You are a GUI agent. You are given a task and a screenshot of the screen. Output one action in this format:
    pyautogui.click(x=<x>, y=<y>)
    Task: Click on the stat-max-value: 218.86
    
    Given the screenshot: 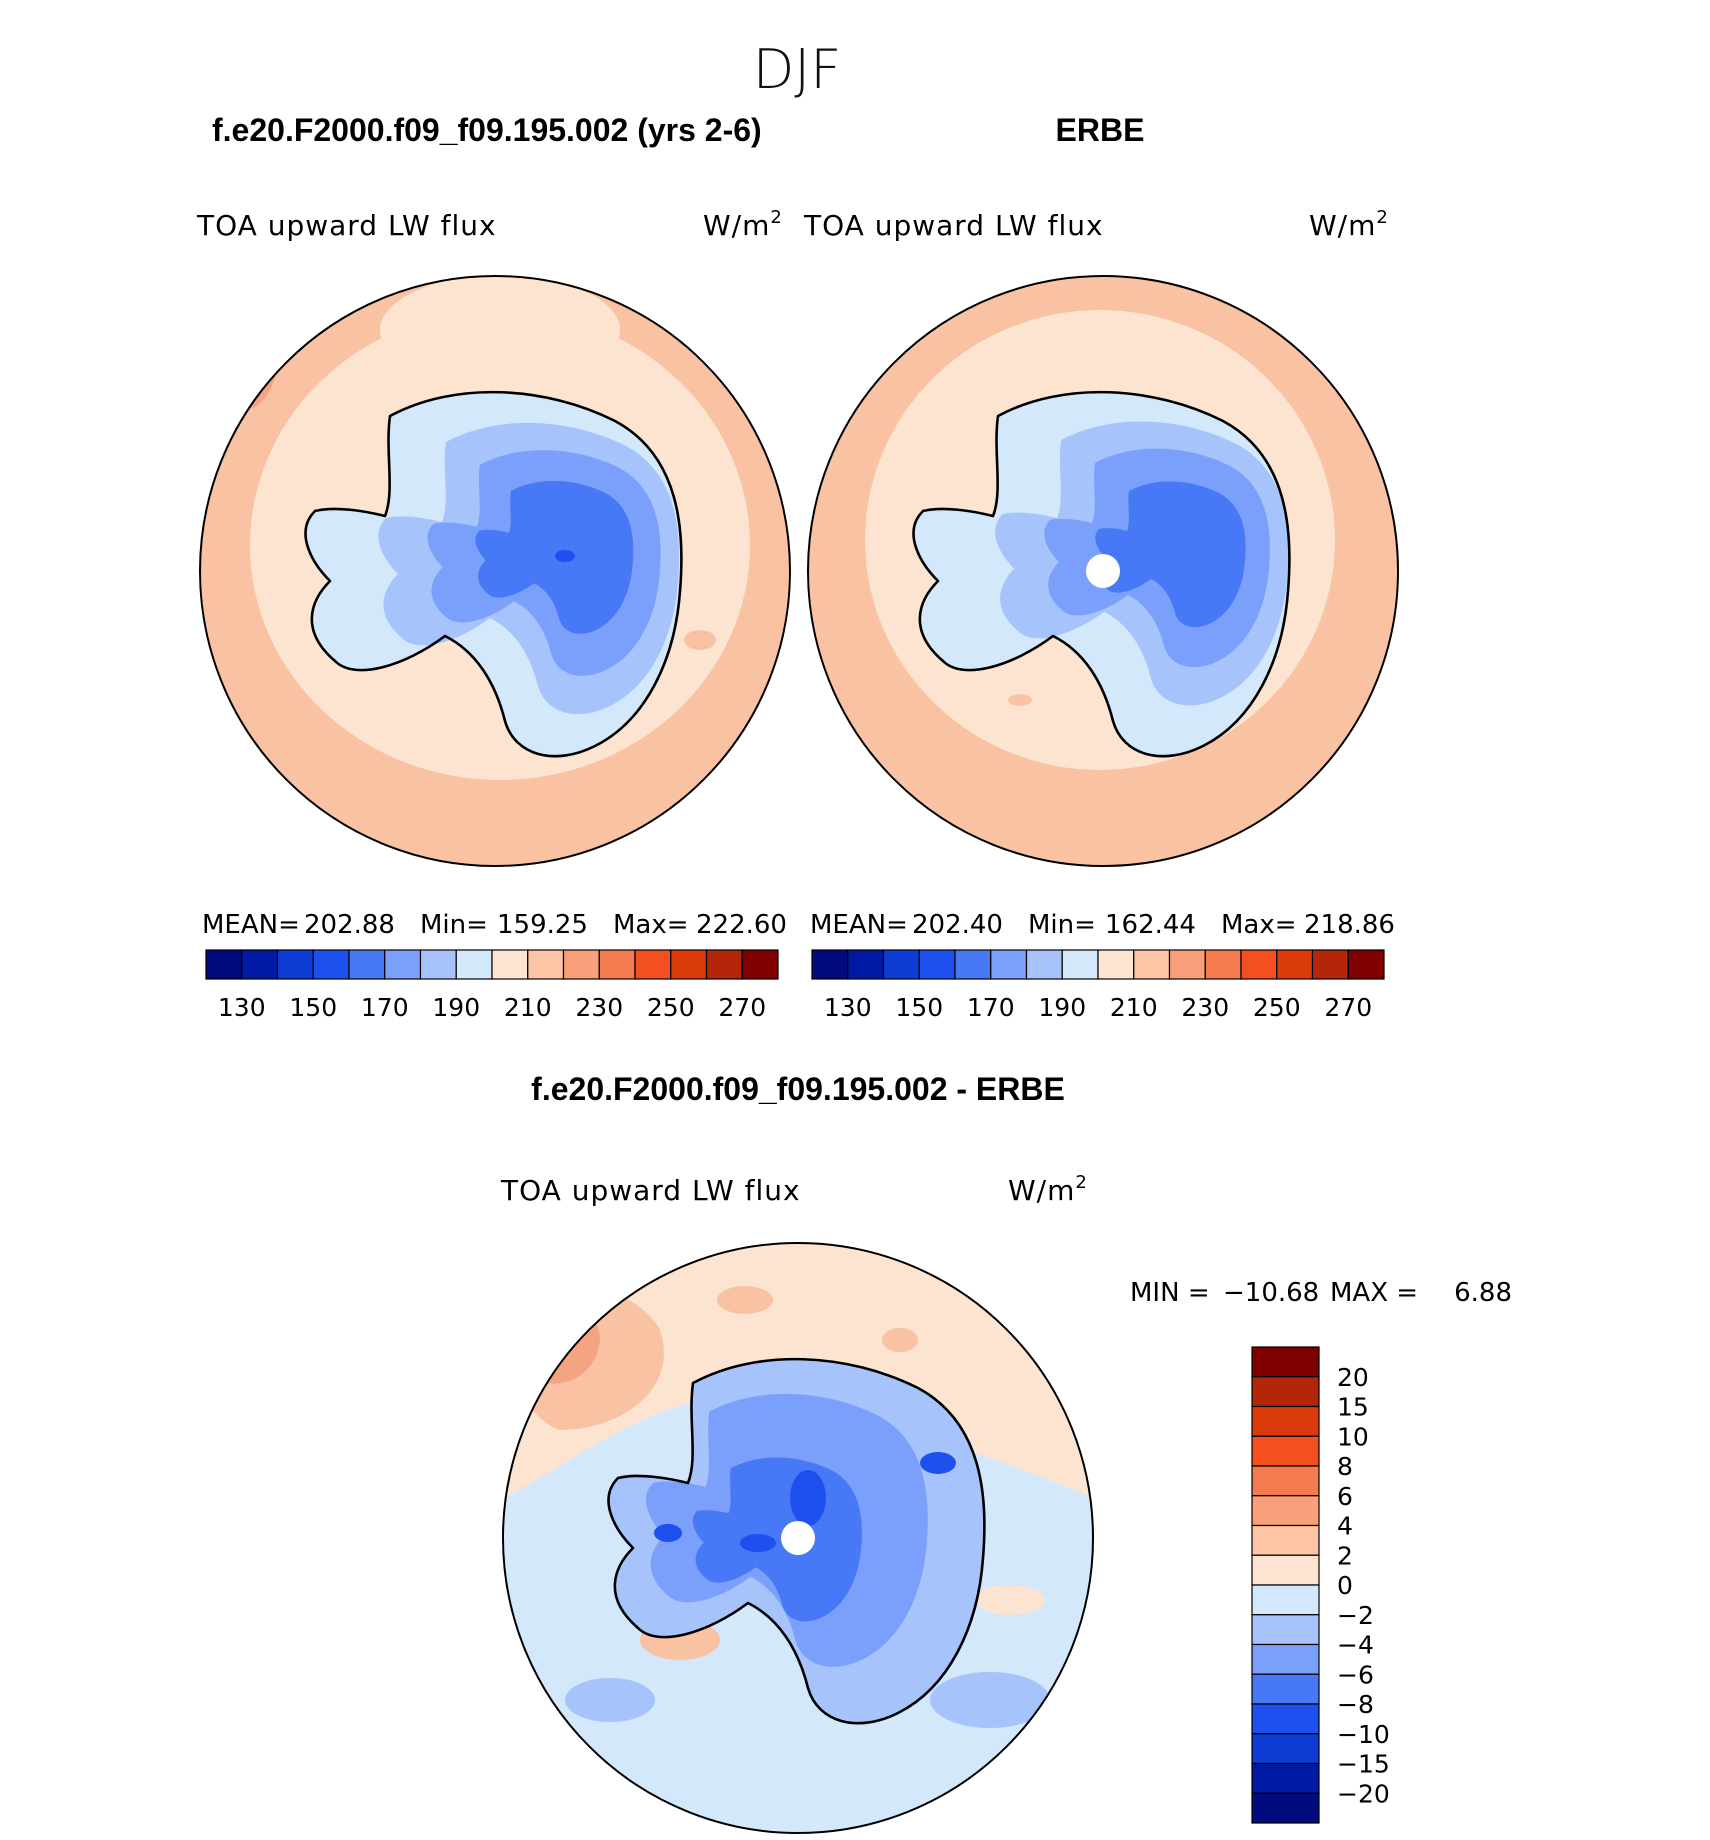 What is the action you would take?
    pyautogui.click(x=1349, y=925)
    